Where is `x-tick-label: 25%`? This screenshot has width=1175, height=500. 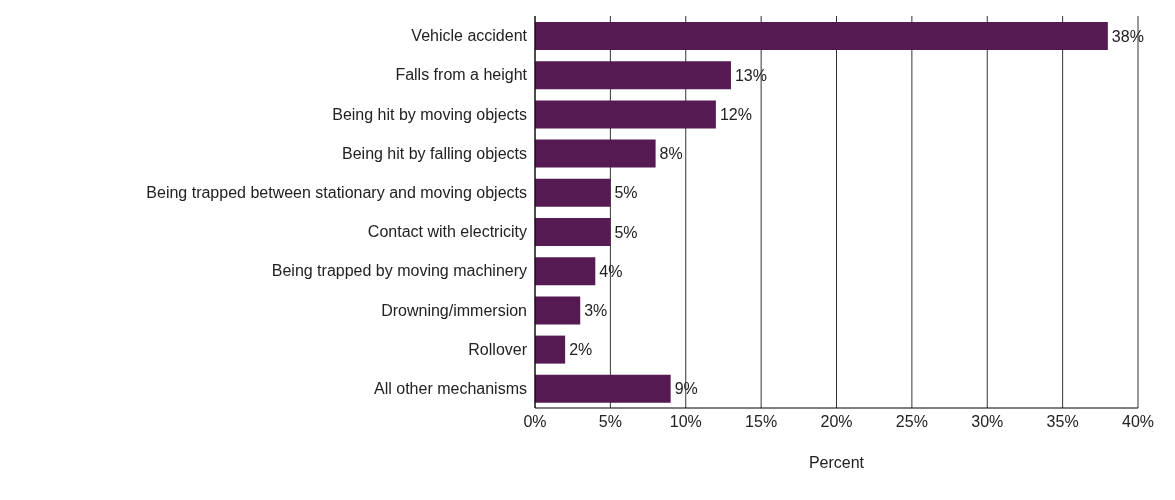
x-tick-label: 25% is located at coordinates (911, 422).